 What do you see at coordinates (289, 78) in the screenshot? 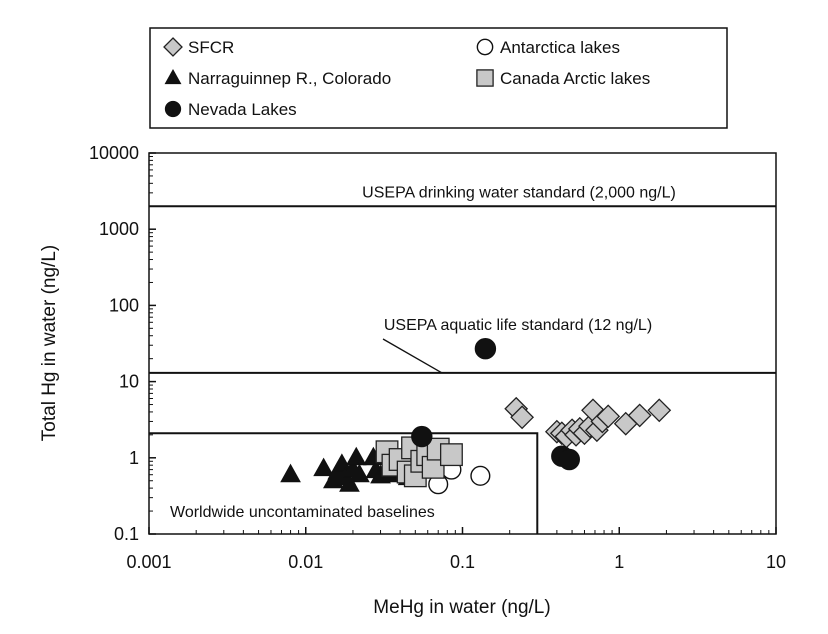
I see `legend-label-narraguinnep-r-colorado: Narraguinnep R., Colorado` at bounding box center [289, 78].